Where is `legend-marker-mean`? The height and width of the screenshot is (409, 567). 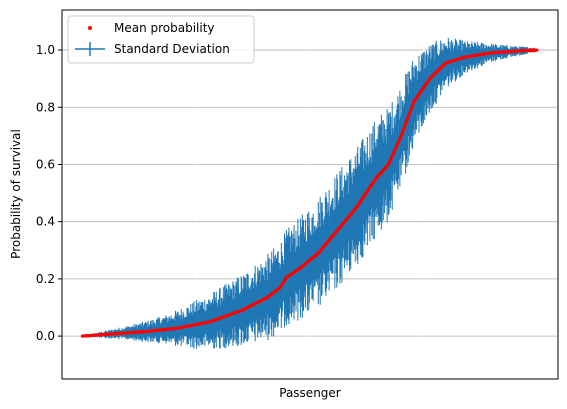
legend-marker-mean is located at coordinates (90, 28).